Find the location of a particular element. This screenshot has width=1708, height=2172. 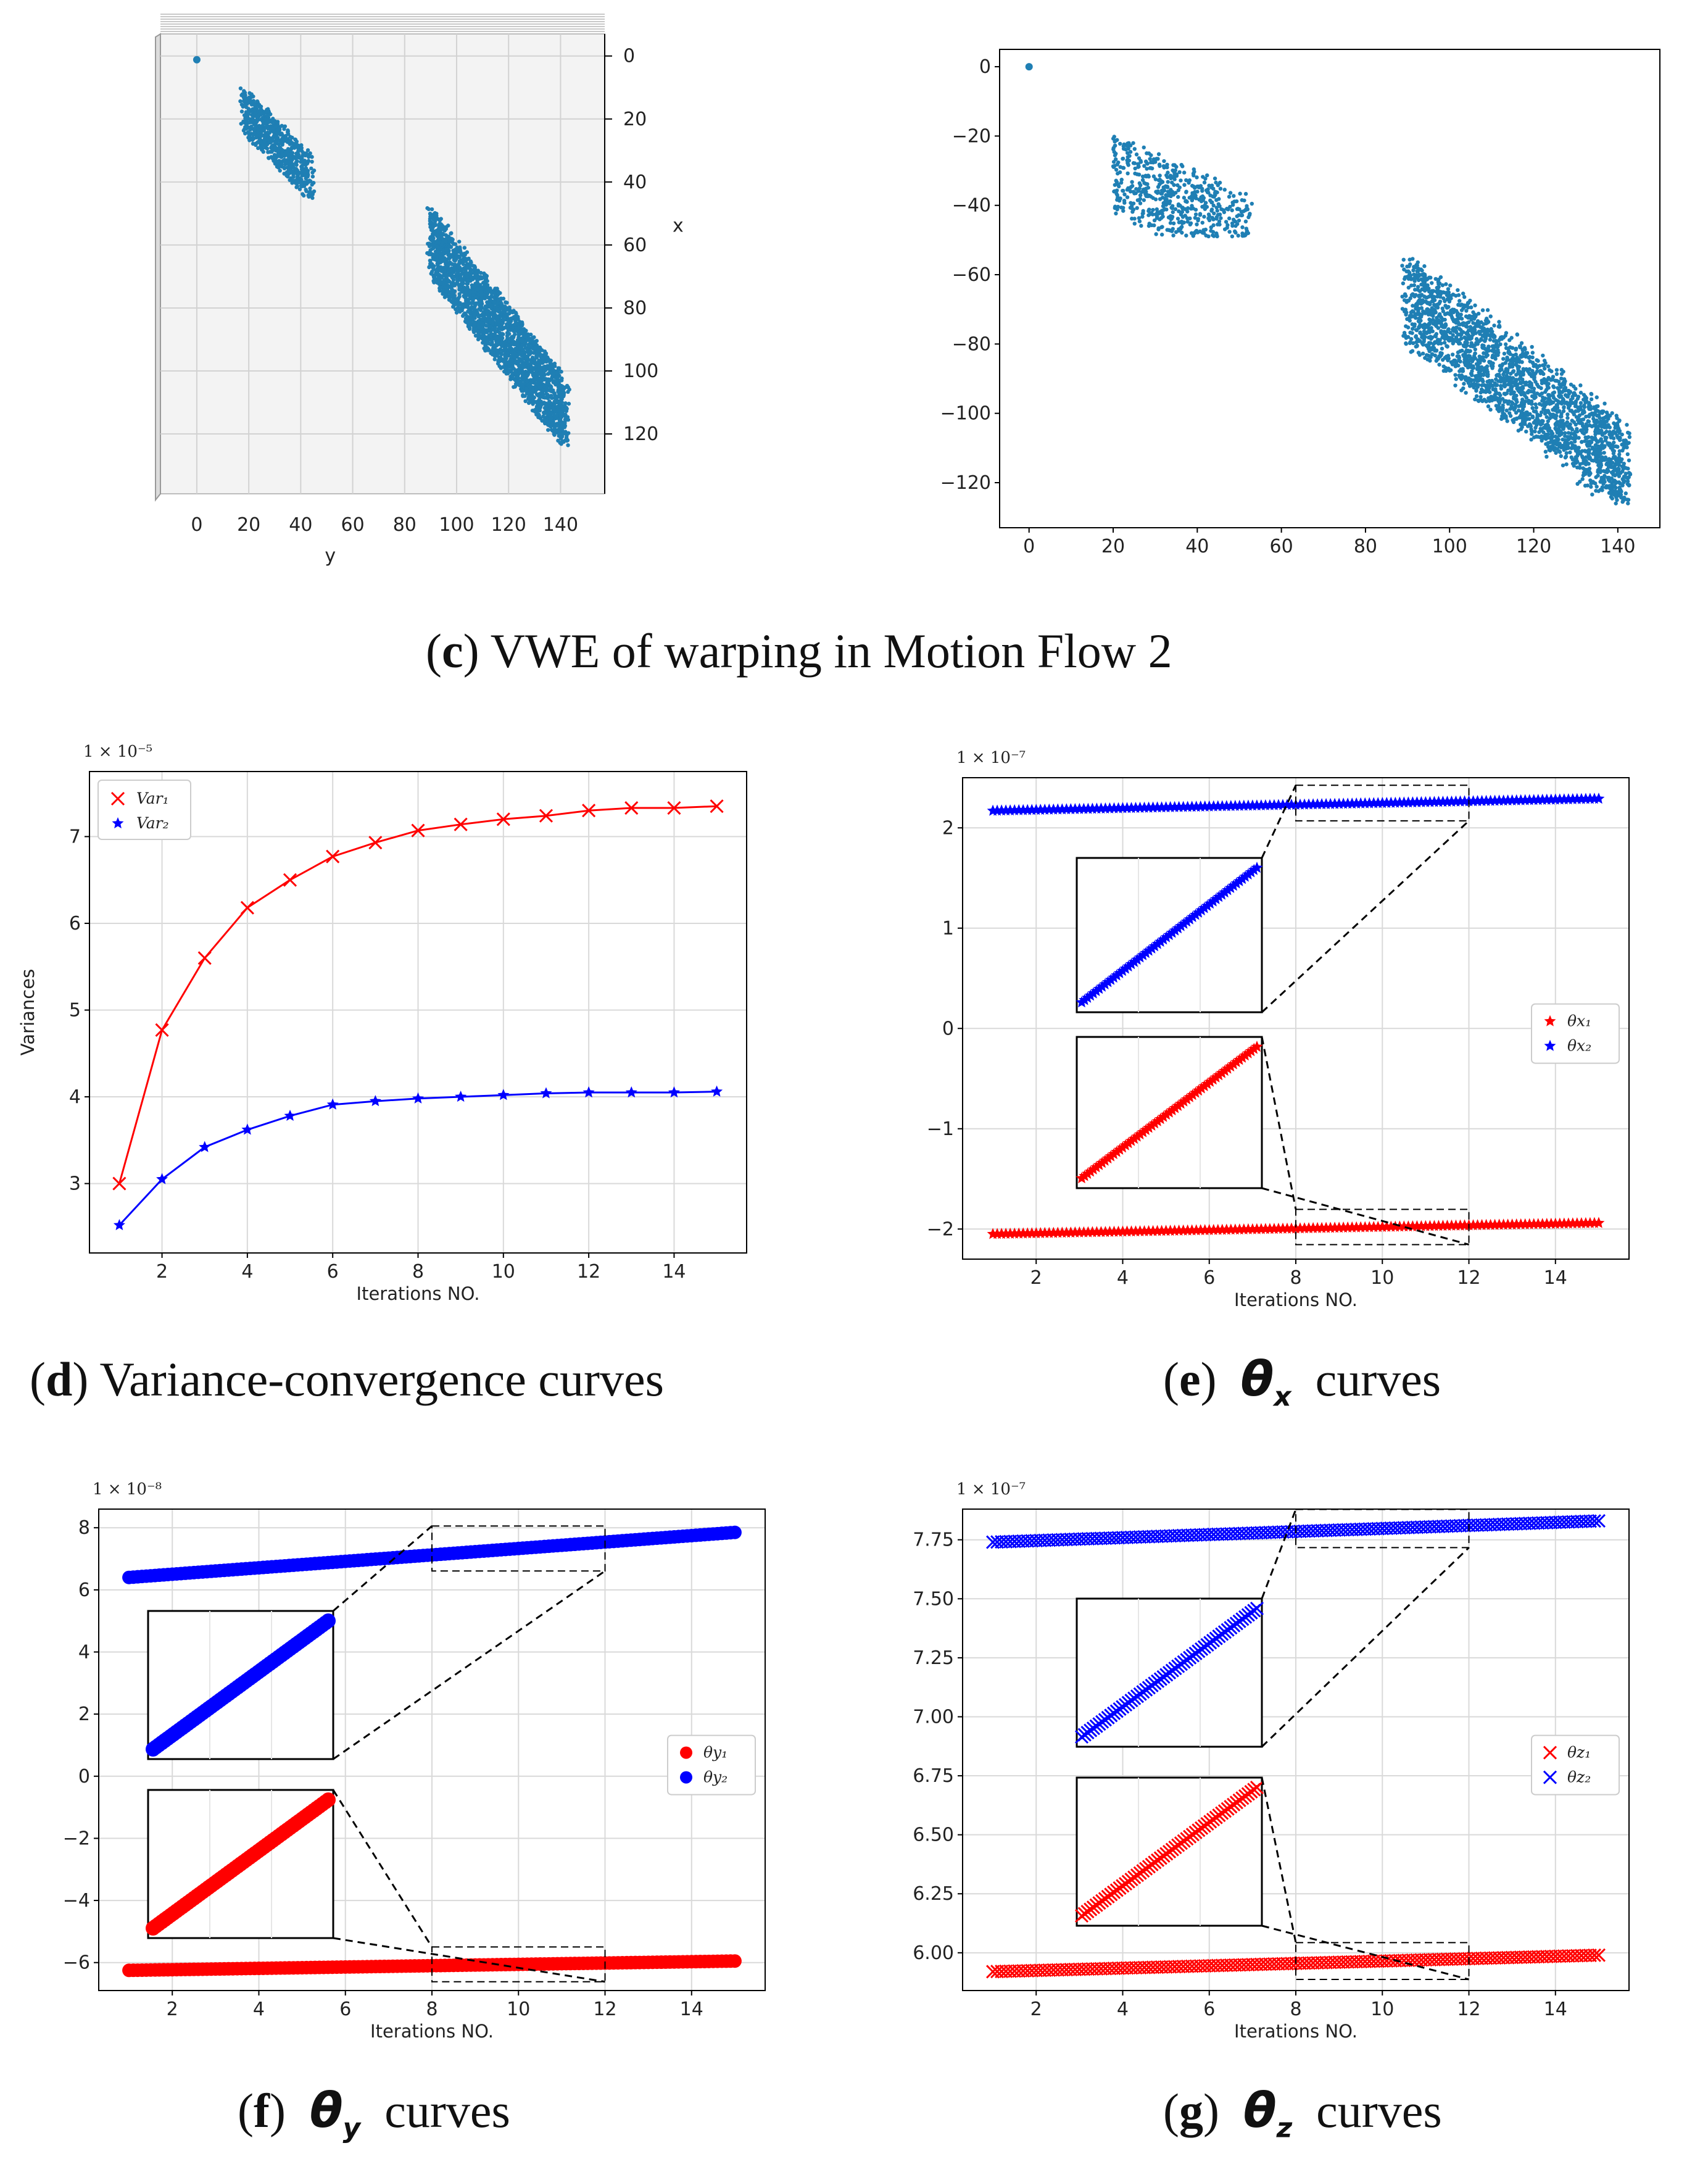

y-tick-label: 120 is located at coordinates (640, 434).